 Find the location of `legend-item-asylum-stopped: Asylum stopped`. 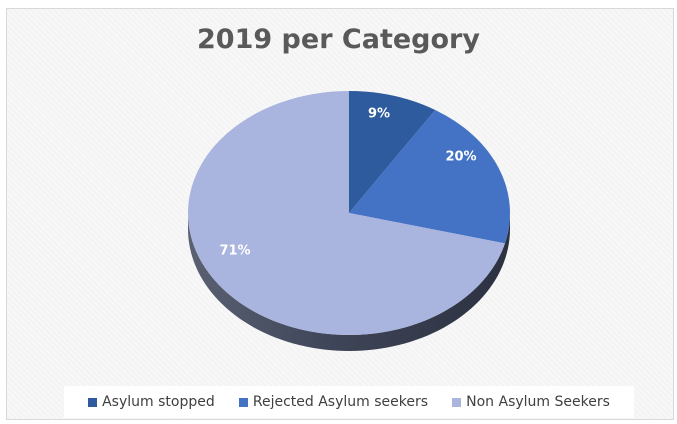

legend-item-asylum-stopped: Asylum stopped is located at coordinates (151, 402).